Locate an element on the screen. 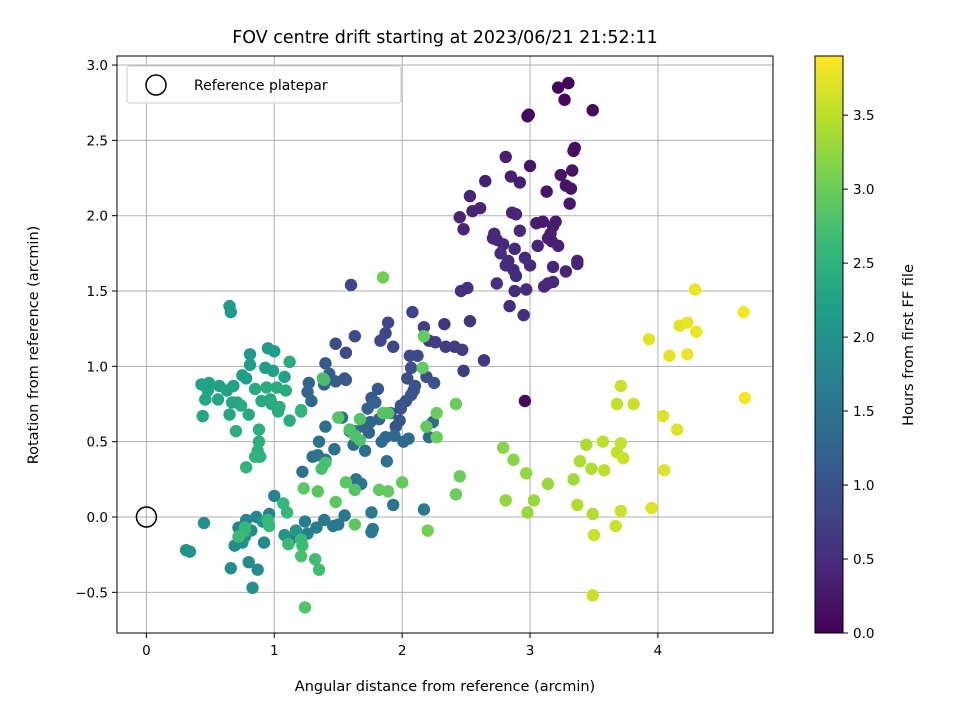 The height and width of the screenshot is (720, 960). legend-marker is located at coordinates (156, 85).